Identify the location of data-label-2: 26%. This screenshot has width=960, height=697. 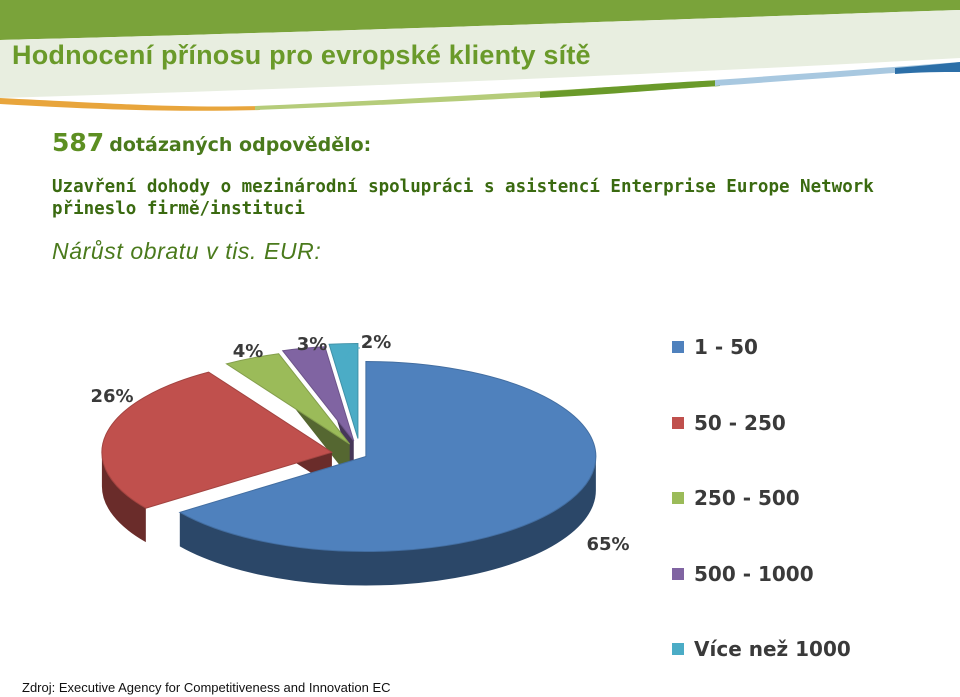
(111, 396).